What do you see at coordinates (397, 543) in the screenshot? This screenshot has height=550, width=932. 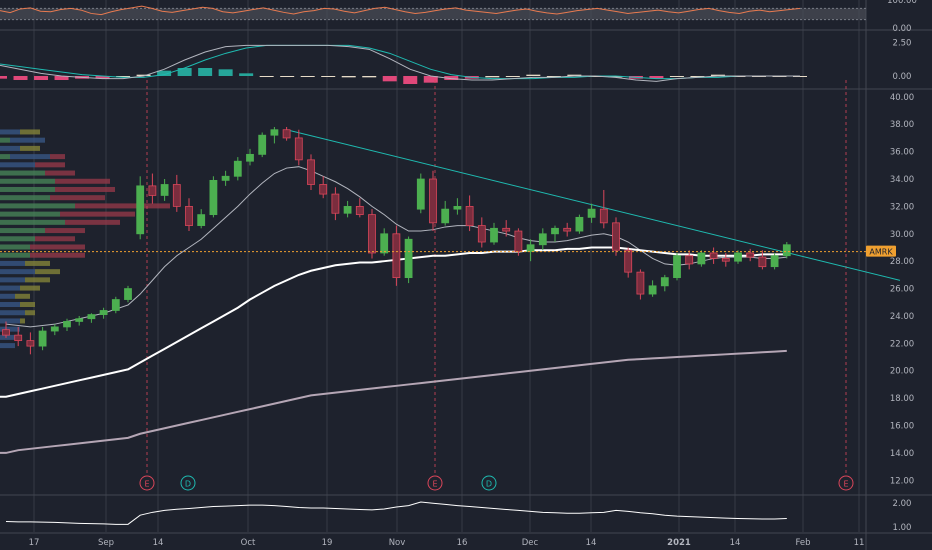 I see `time-tick-label: Nov` at bounding box center [397, 543].